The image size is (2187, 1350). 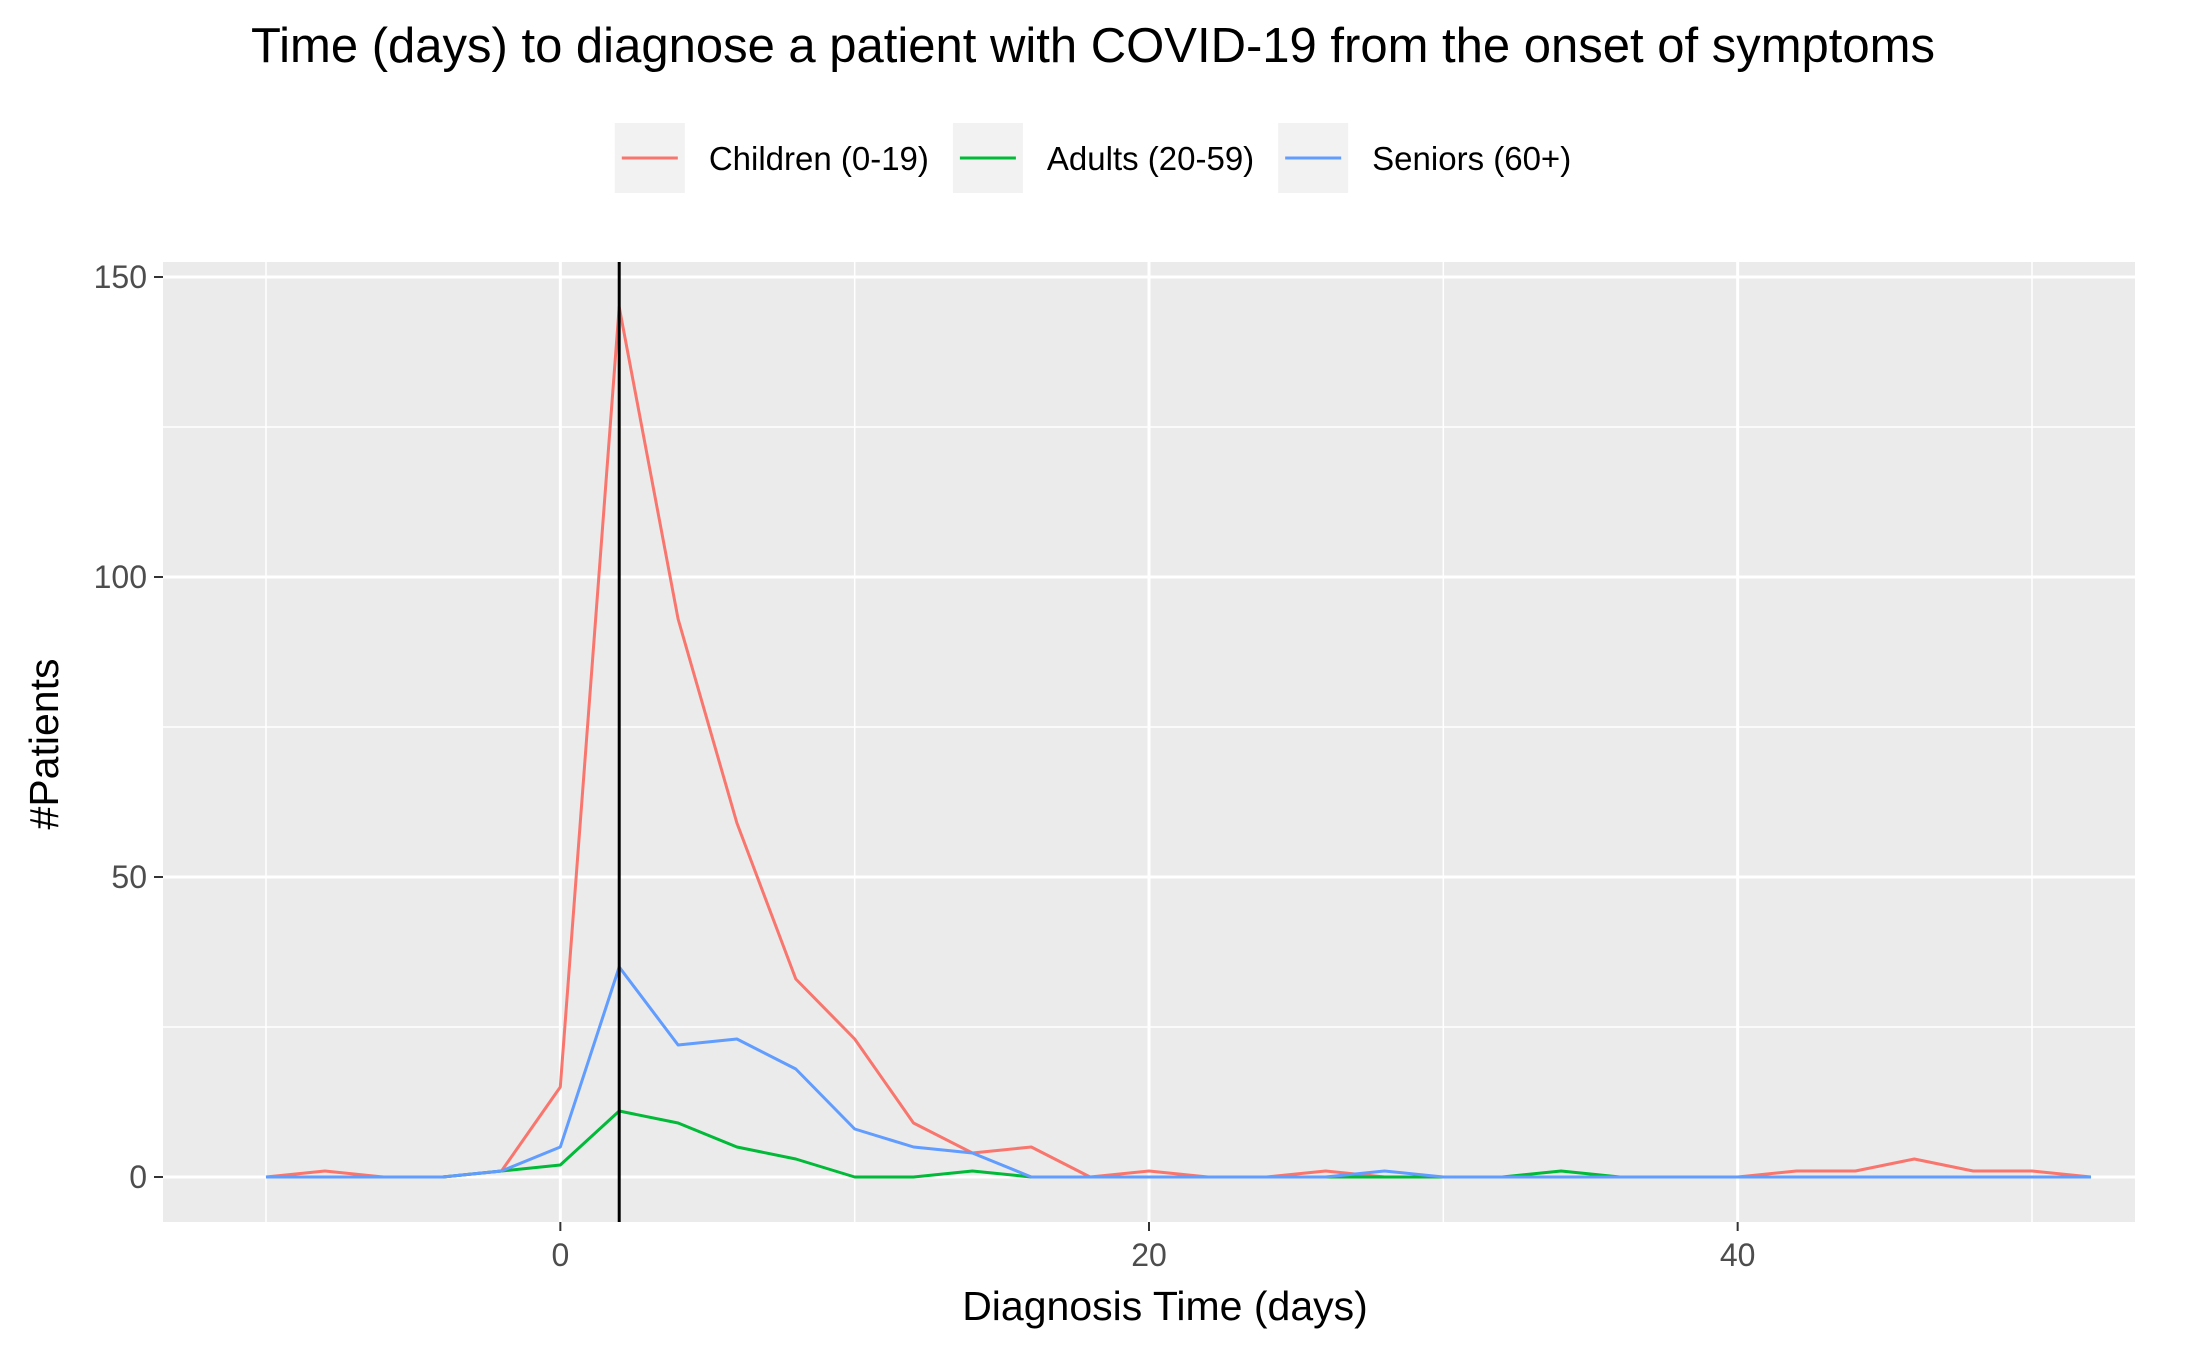 I want to click on x-axis-title: Diagnosis Time (days), so click(x=1165, y=1306).